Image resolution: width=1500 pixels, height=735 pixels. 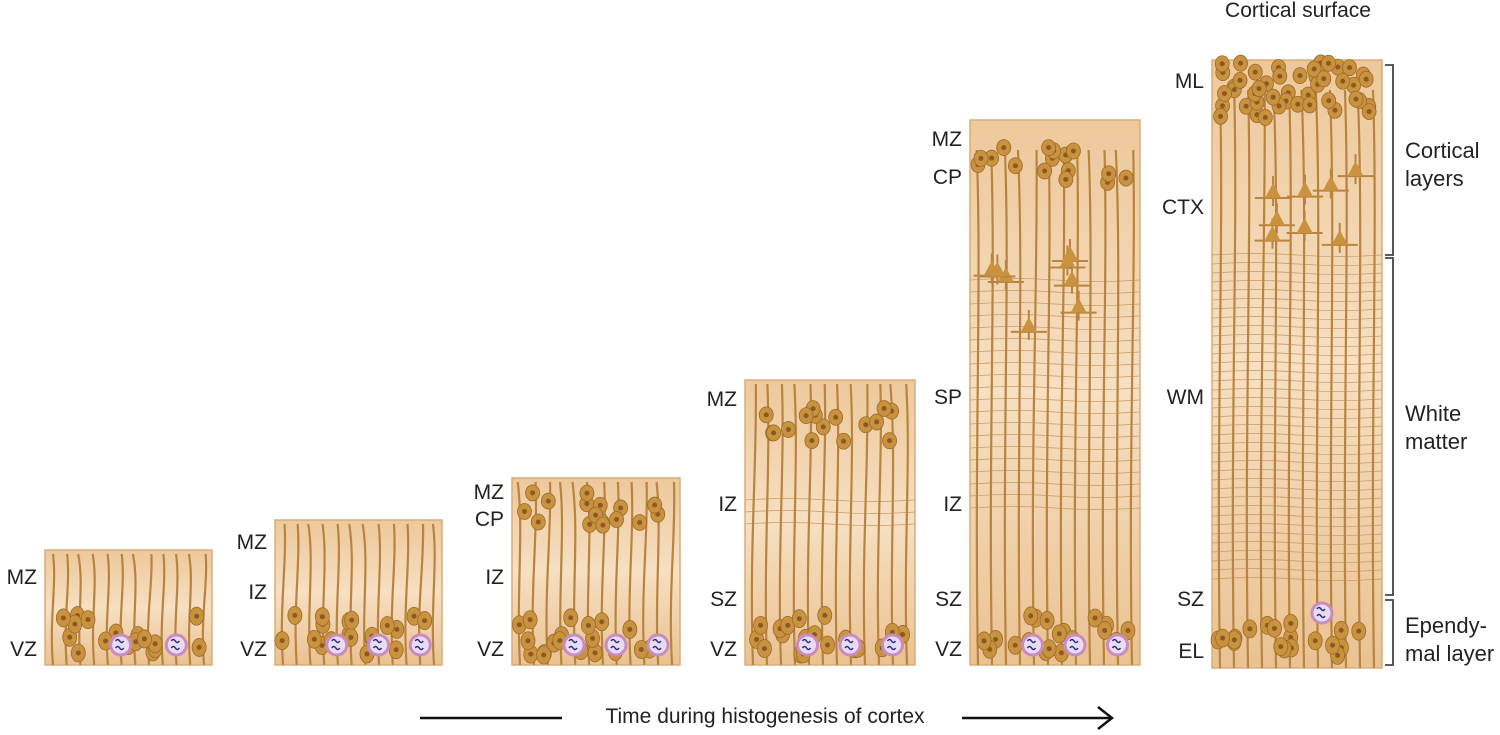 What do you see at coordinates (1189, 81) in the screenshot?
I see `zone-label: ML` at bounding box center [1189, 81].